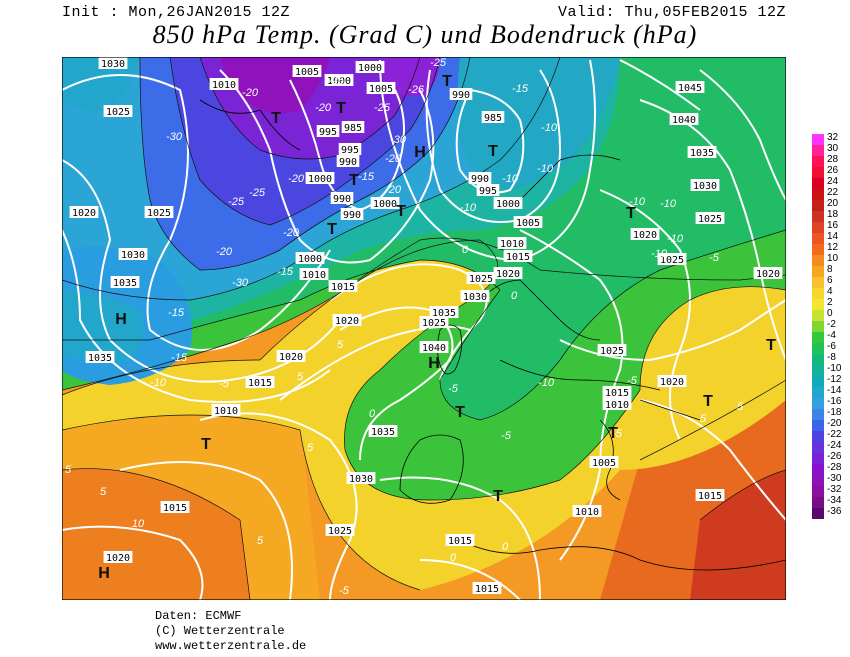 The image size is (850, 657). What do you see at coordinates (830, 291) in the screenshot?
I see `legend-label: 4` at bounding box center [830, 291].